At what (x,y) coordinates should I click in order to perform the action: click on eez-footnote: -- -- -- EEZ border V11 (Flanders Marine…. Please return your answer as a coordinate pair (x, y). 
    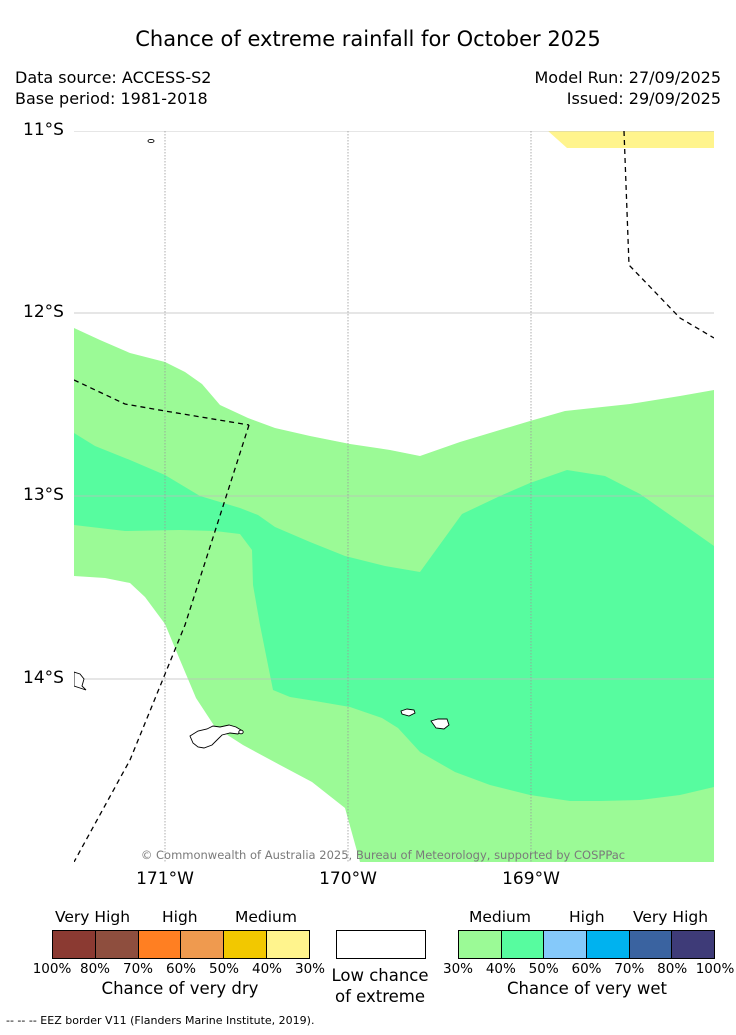
    Looking at the image, I should click on (160, 1020).